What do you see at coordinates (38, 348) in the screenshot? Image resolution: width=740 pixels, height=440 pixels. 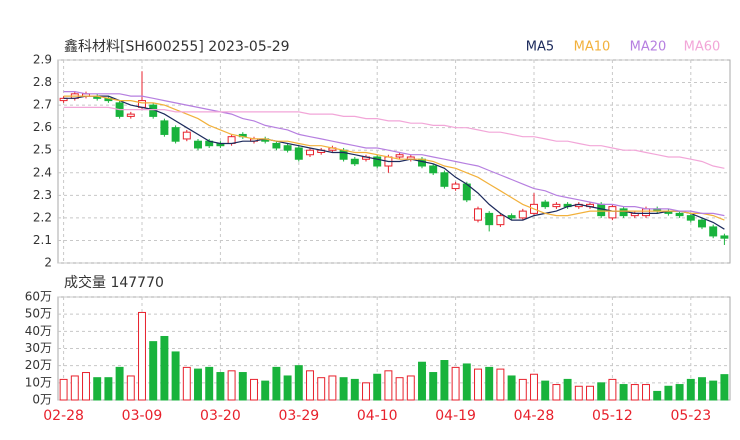 I see `y-tick-label: 30万` at bounding box center [38, 348].